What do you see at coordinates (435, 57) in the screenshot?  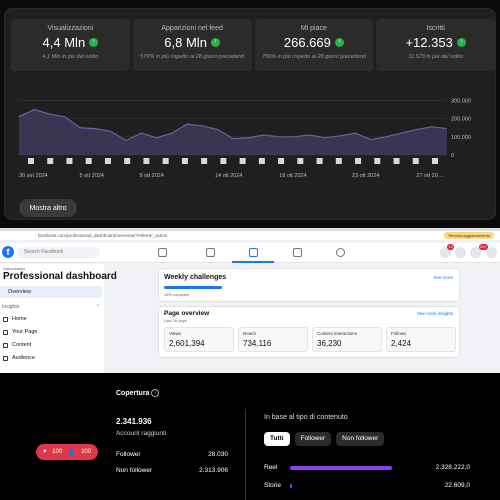 I see `metric-sub: 11.573 in più del solito` at bounding box center [435, 57].